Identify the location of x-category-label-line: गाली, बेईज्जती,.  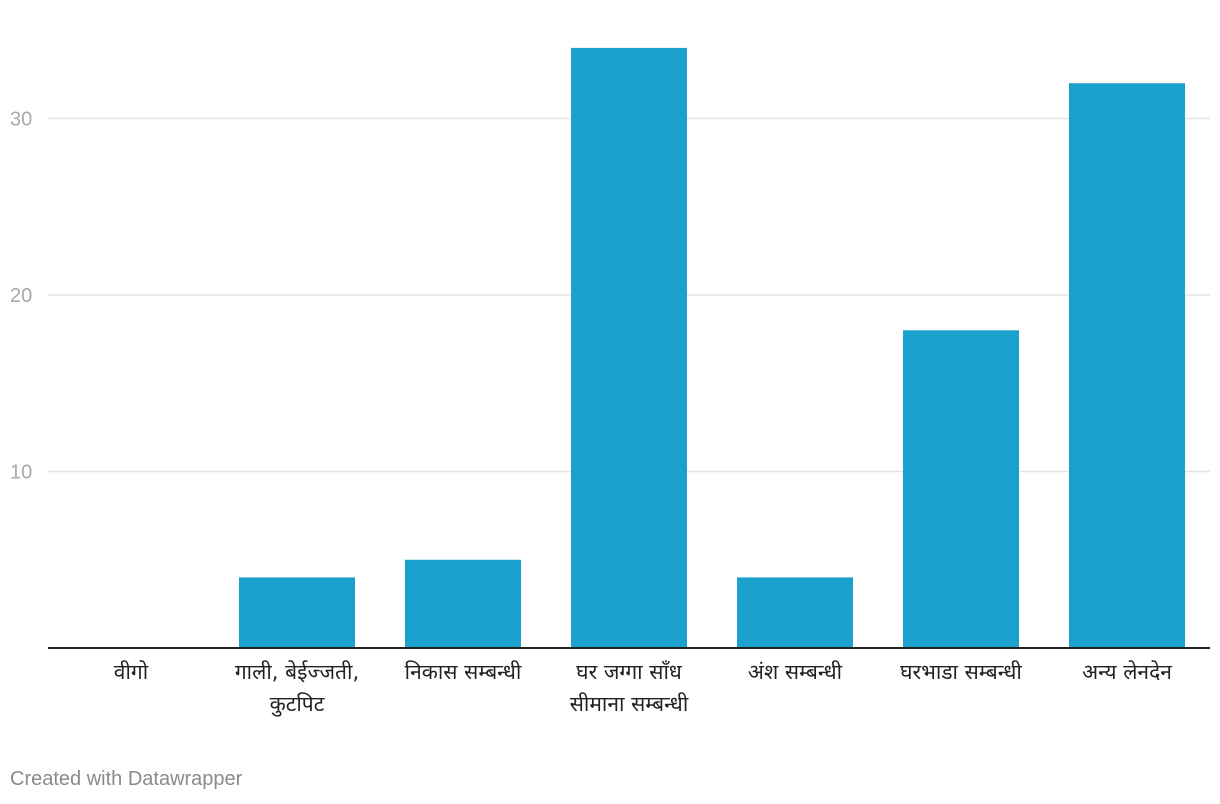
(297, 672).